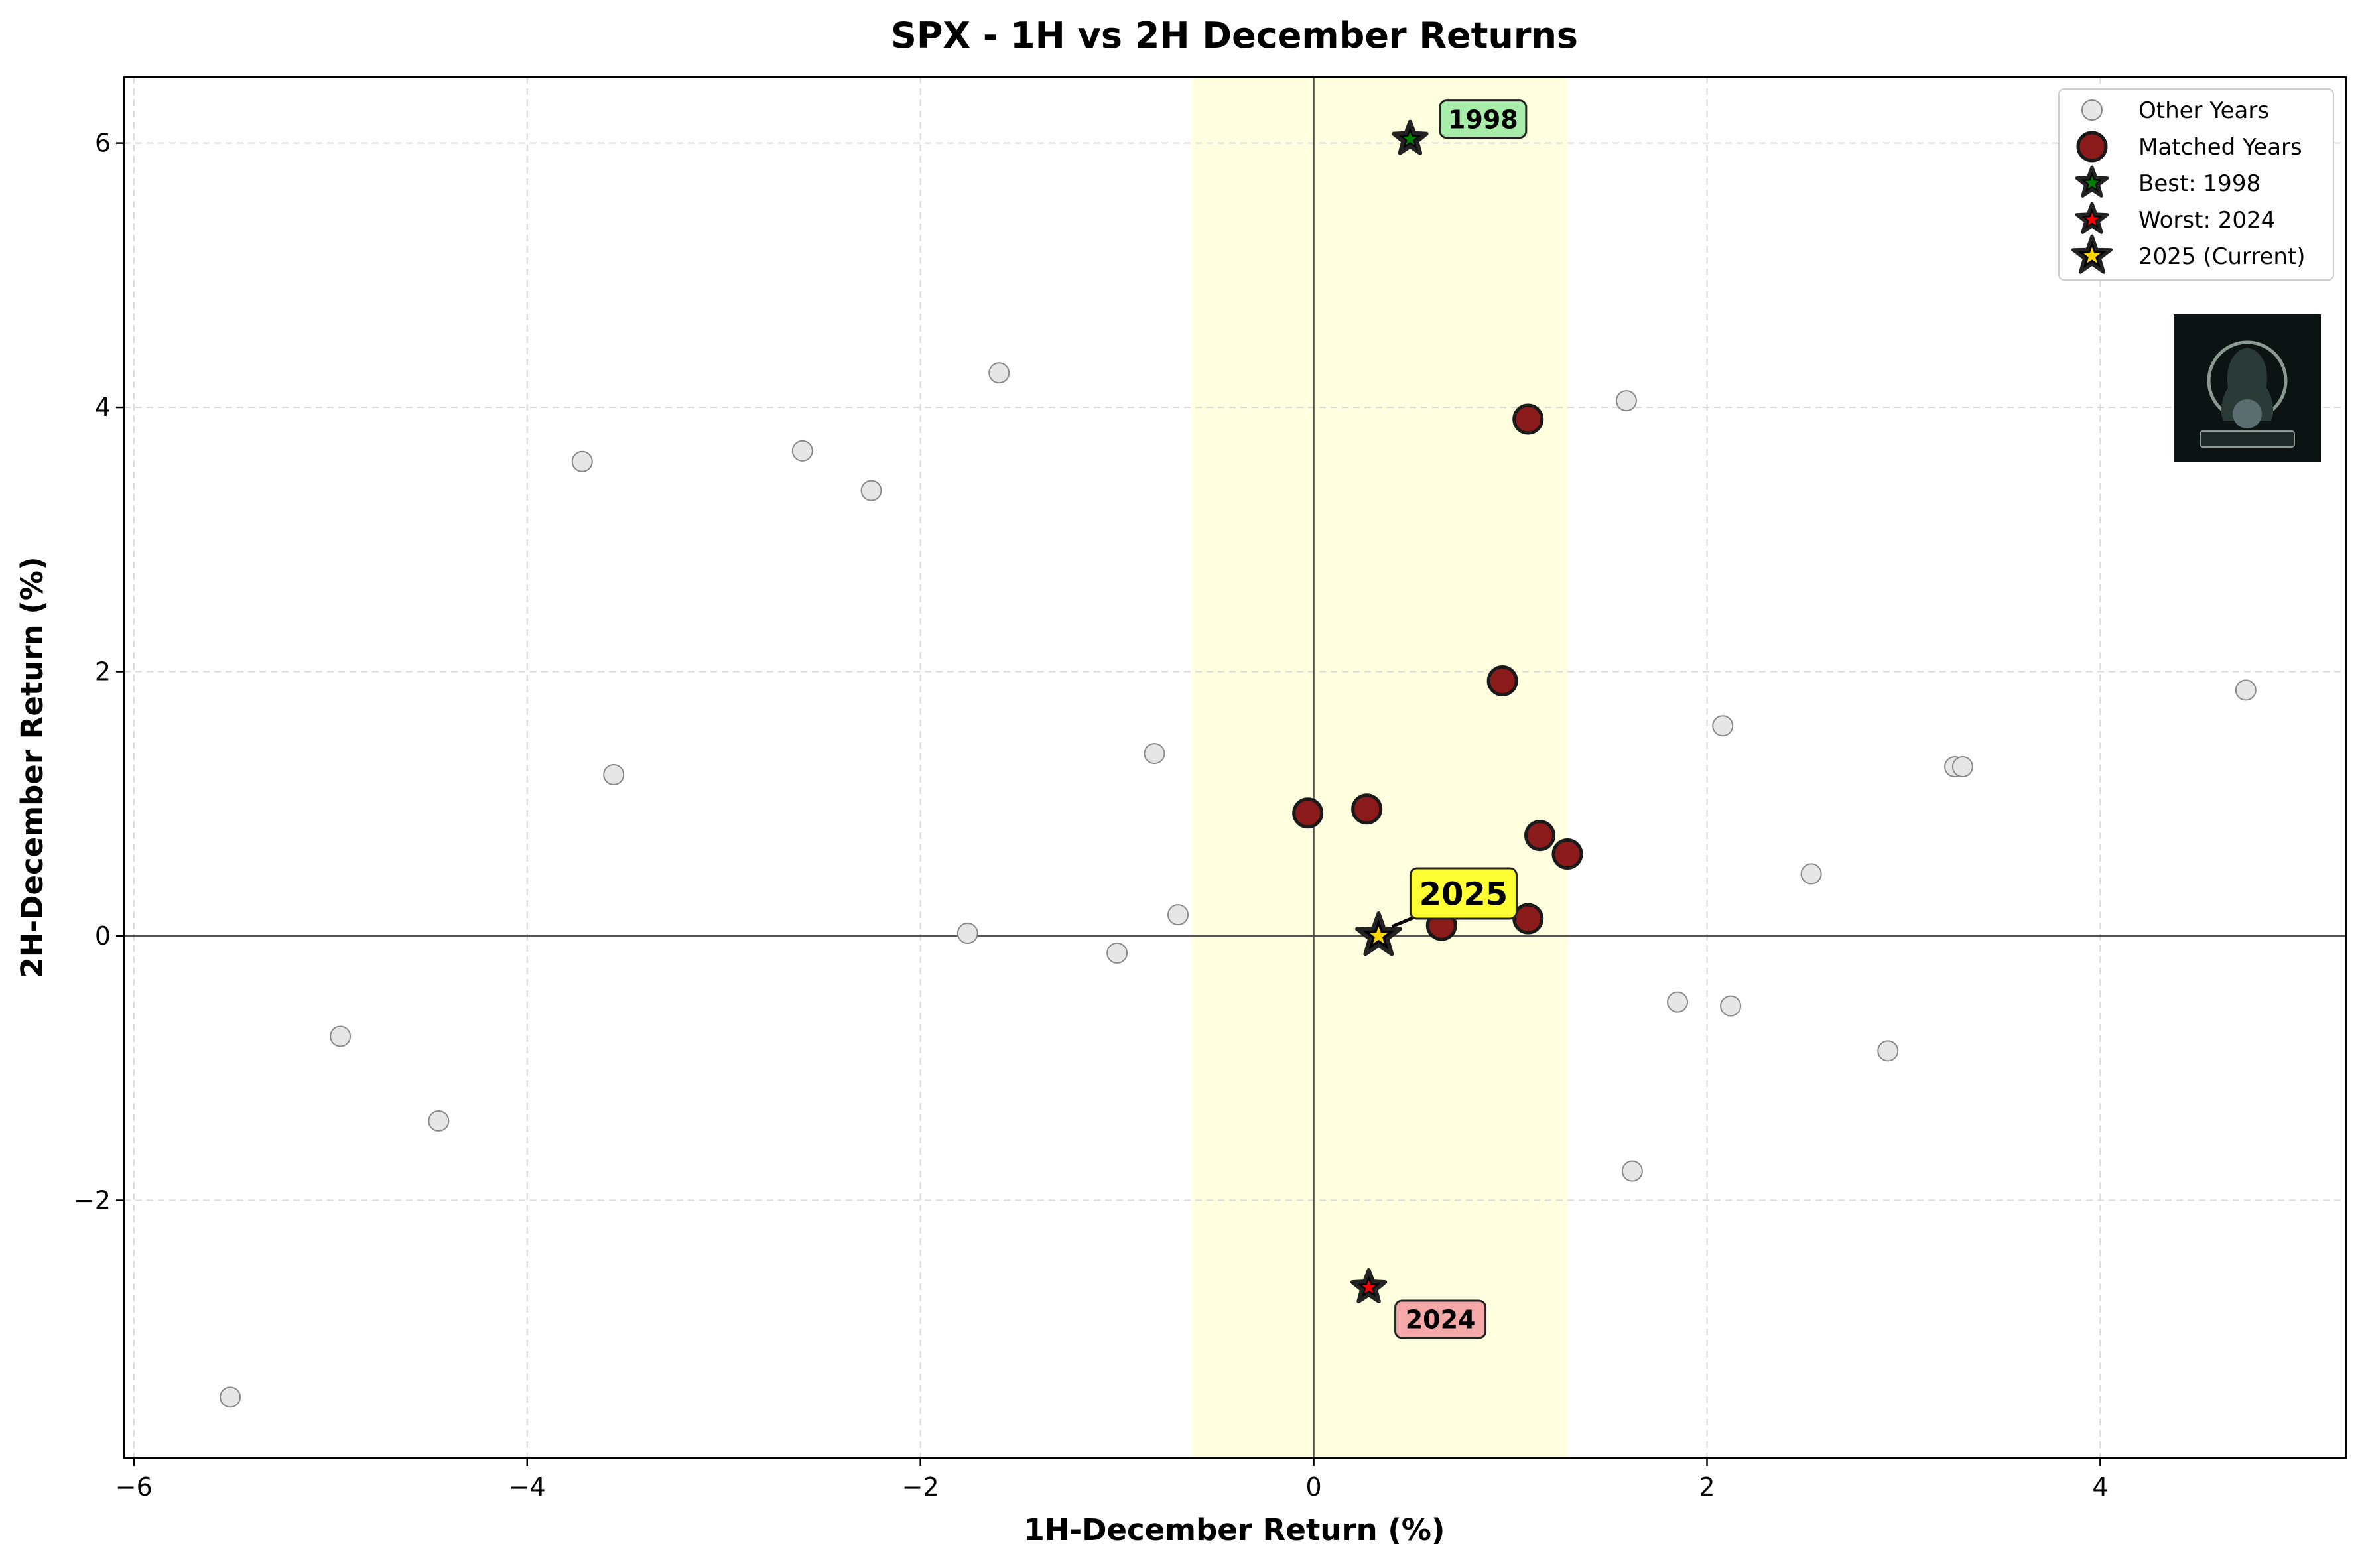  What do you see at coordinates (2203, 111) in the screenshot?
I see `legend-label: Other Years` at bounding box center [2203, 111].